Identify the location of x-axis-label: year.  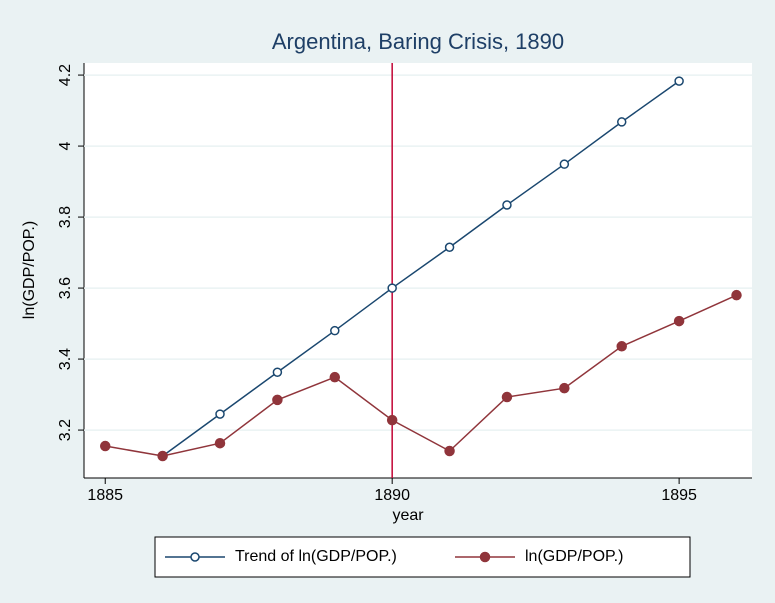
(408, 515).